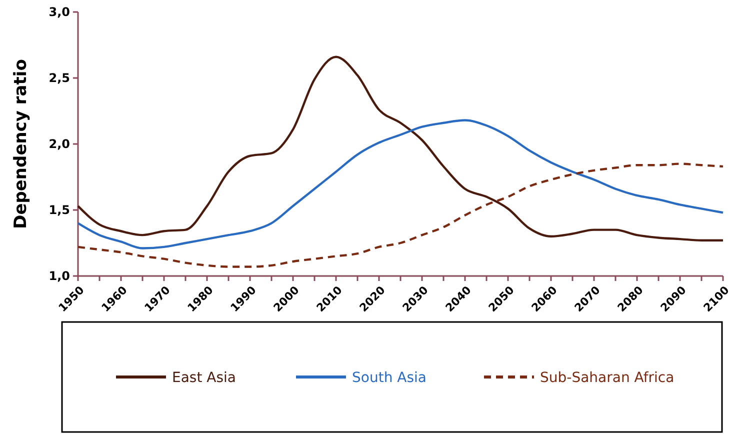 Image resolution: width=734 pixels, height=434 pixels. What do you see at coordinates (59, 144) in the screenshot?
I see `y-tick-label: 2,0` at bounding box center [59, 144].